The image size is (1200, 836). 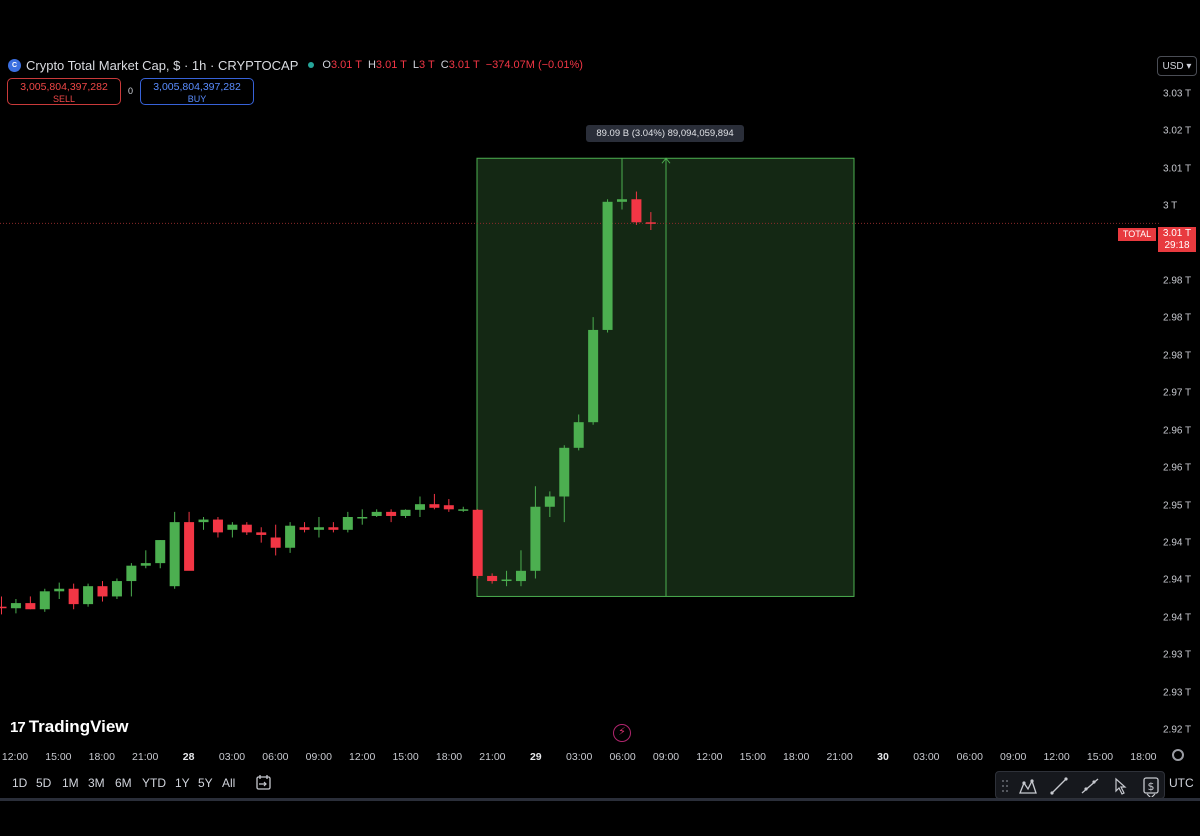 I want to click on range-button-1m: 1M, so click(x=70, y=783).